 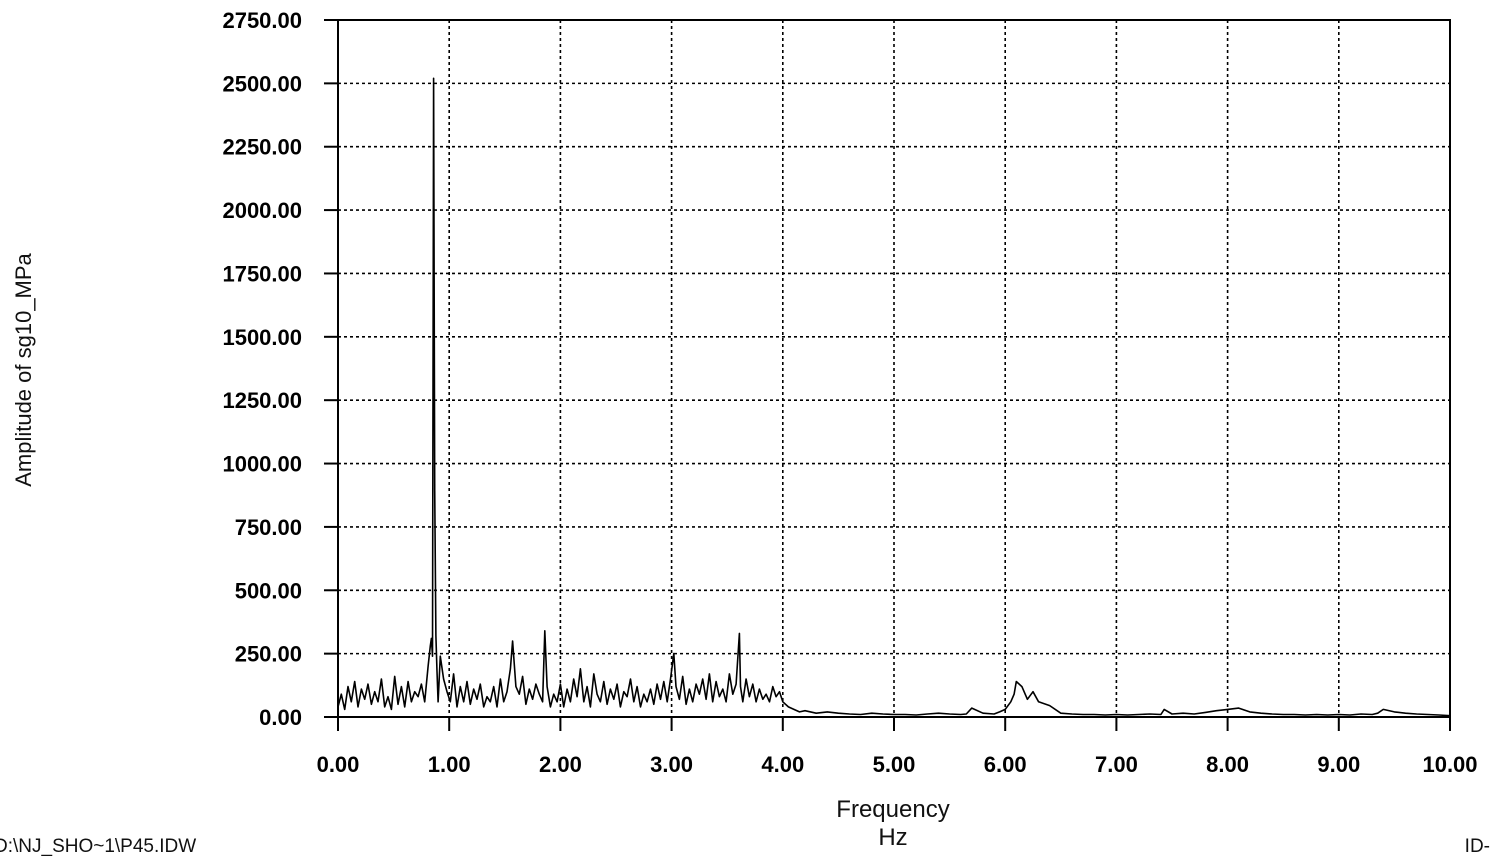 I want to click on y-axis-label: Amplitude of sg10_MPa, so click(x=23, y=370).